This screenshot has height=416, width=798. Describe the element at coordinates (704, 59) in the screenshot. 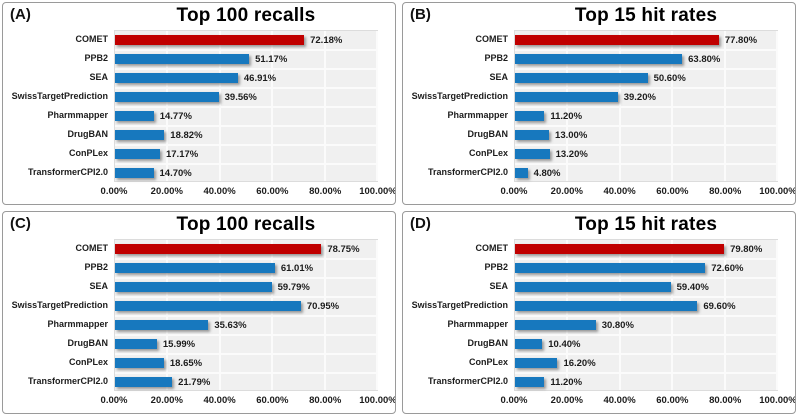

I see `bar-value-label: 63.80%` at that location.